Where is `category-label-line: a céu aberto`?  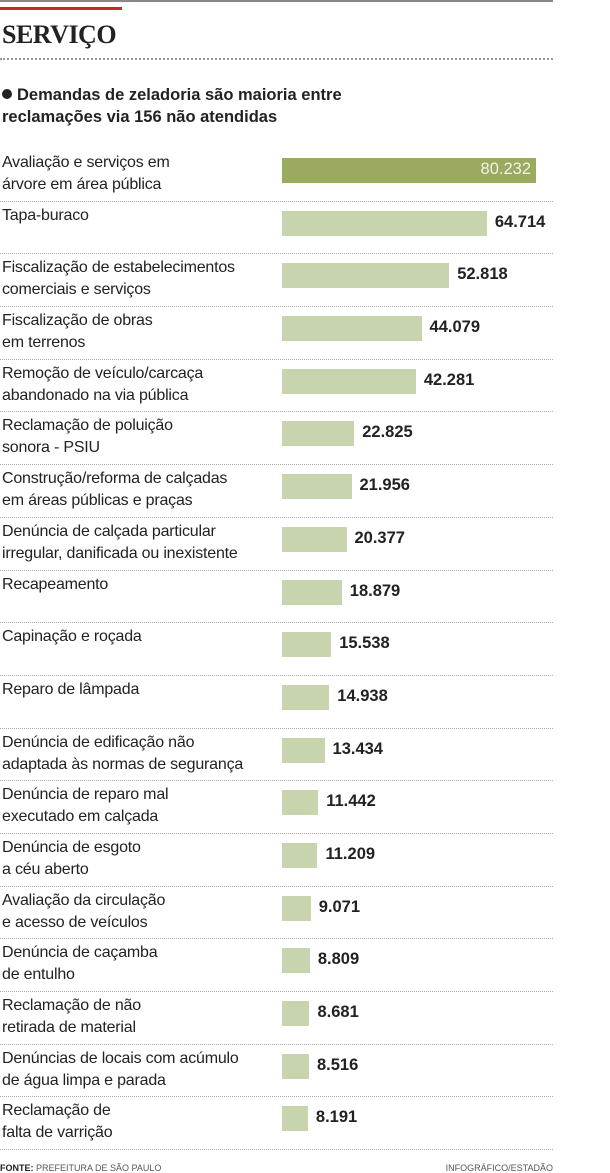 category-label-line: a céu aberto is located at coordinates (45, 869).